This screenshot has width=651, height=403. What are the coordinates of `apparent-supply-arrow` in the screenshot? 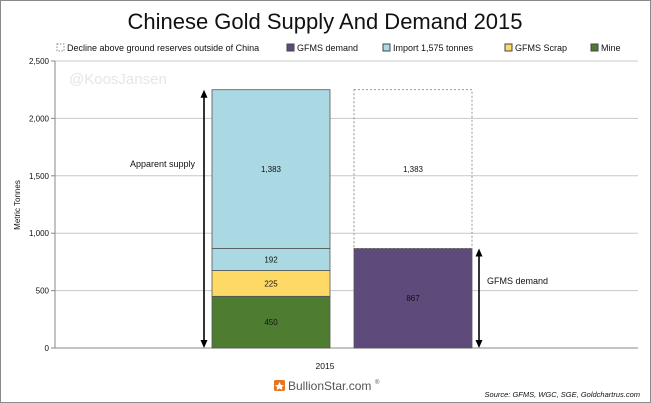 It's located at (204, 218).